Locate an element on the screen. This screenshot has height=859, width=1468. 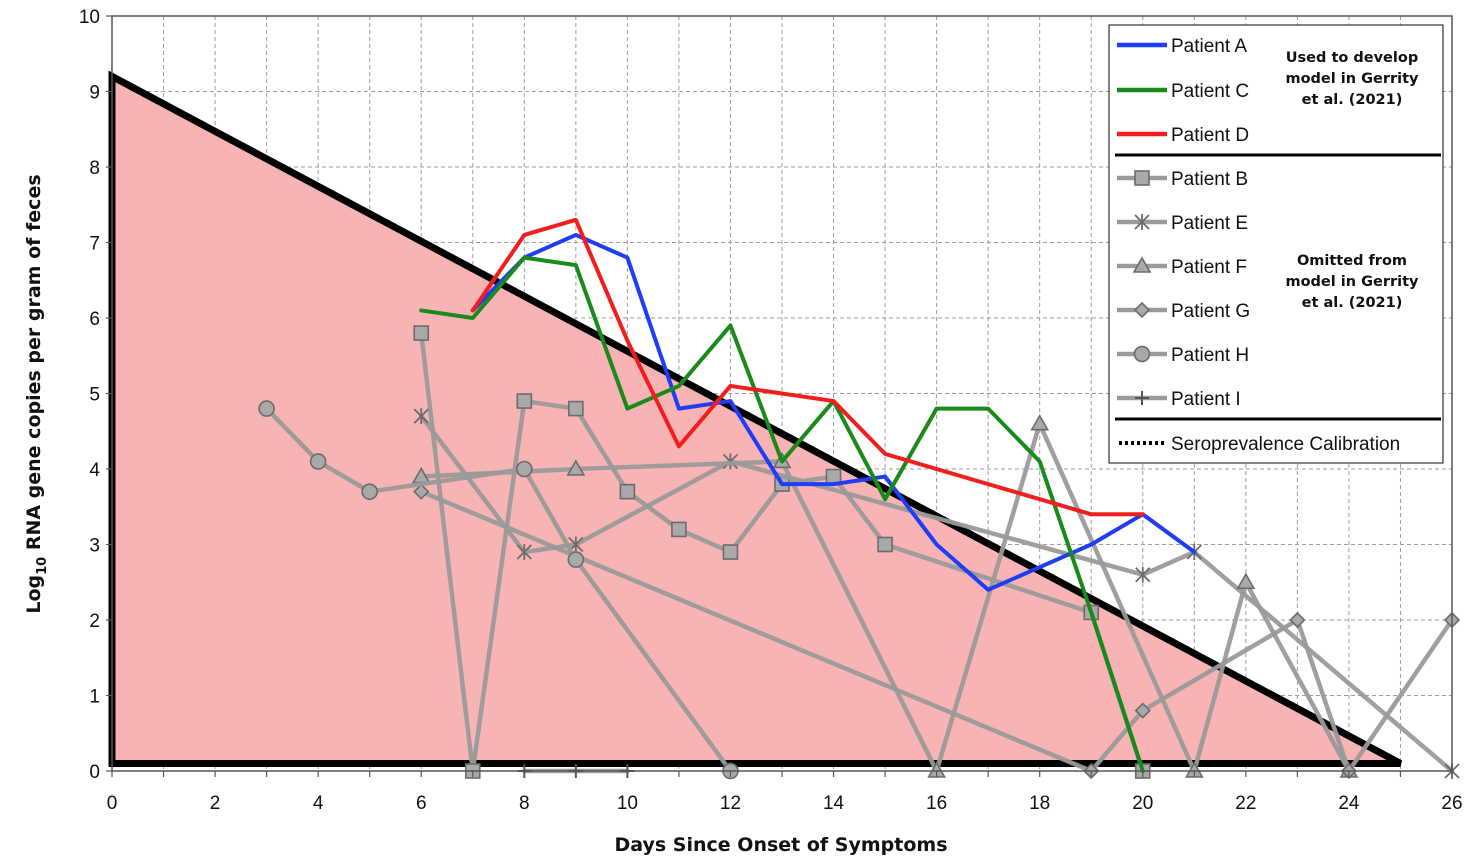
legend-item: Patient G is located at coordinates (1183, 311).